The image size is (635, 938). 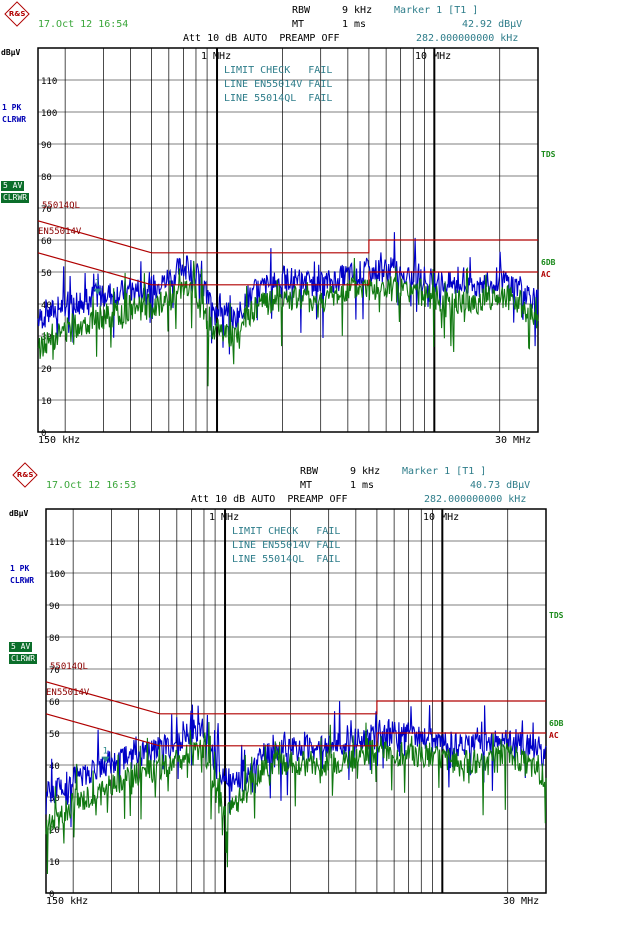 I want to click on marker-level: 42.92 dBµV, so click(x=492, y=24).